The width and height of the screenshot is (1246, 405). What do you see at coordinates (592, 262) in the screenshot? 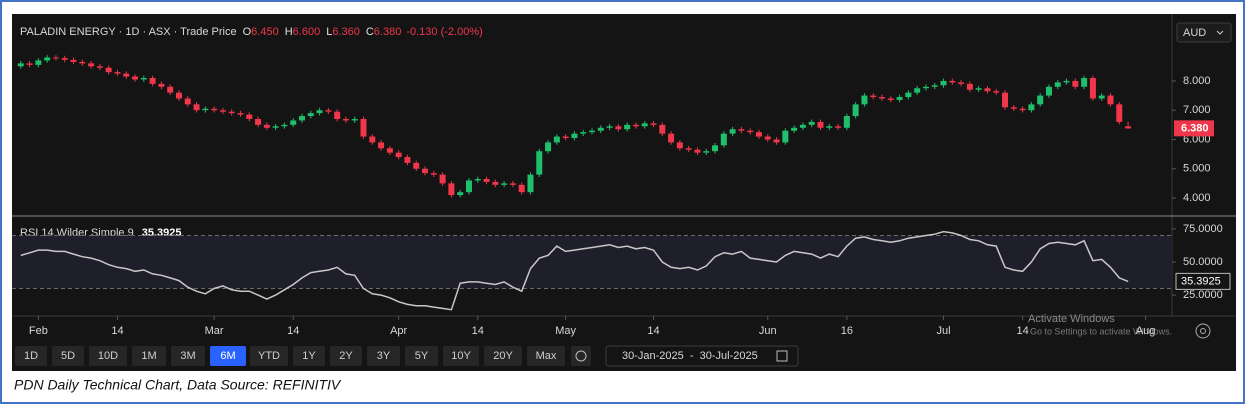
I see `rsi-band` at bounding box center [592, 262].